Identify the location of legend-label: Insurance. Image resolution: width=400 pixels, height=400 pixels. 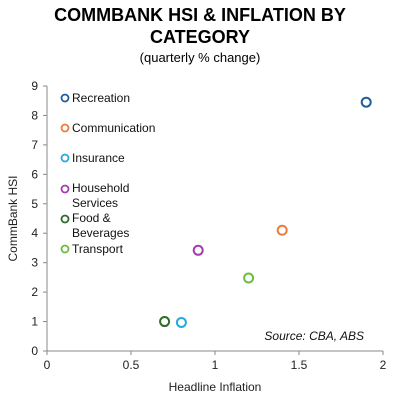
(98, 158).